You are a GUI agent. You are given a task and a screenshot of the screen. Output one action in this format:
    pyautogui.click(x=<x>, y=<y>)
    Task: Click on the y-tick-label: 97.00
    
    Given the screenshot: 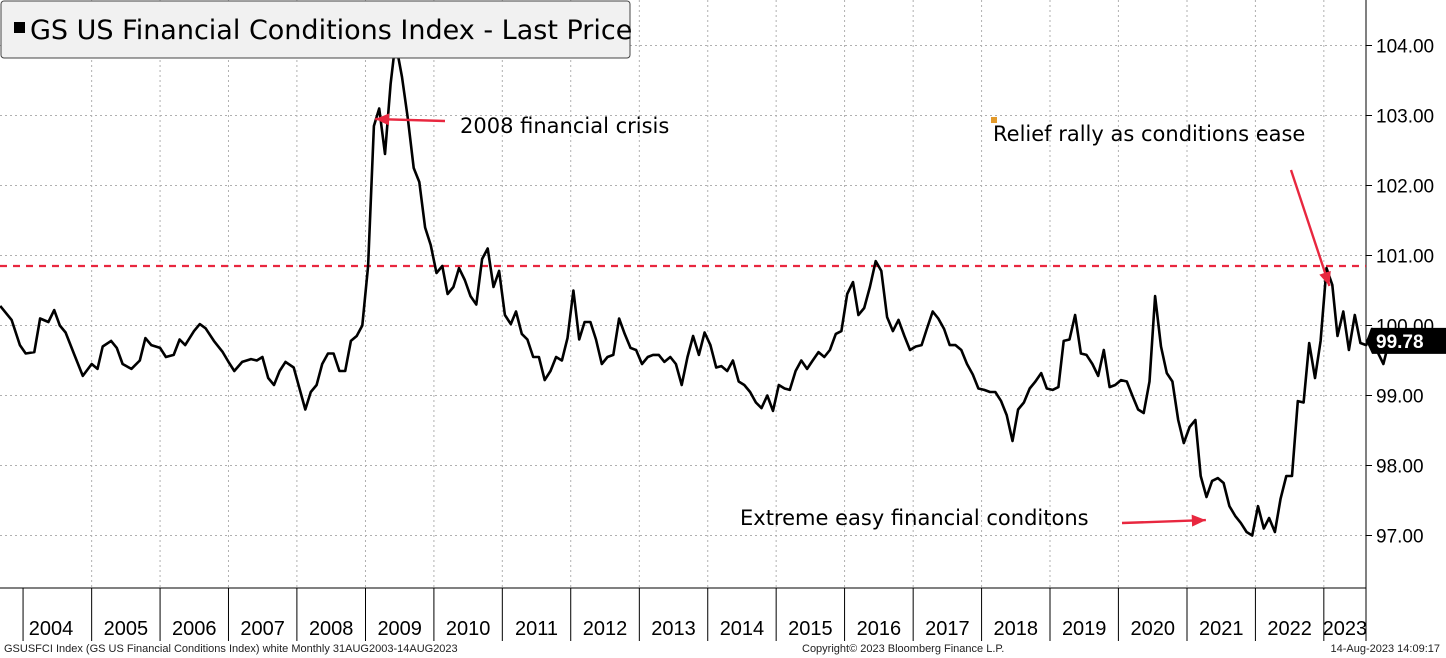 What is the action you would take?
    pyautogui.click(x=1400, y=537)
    